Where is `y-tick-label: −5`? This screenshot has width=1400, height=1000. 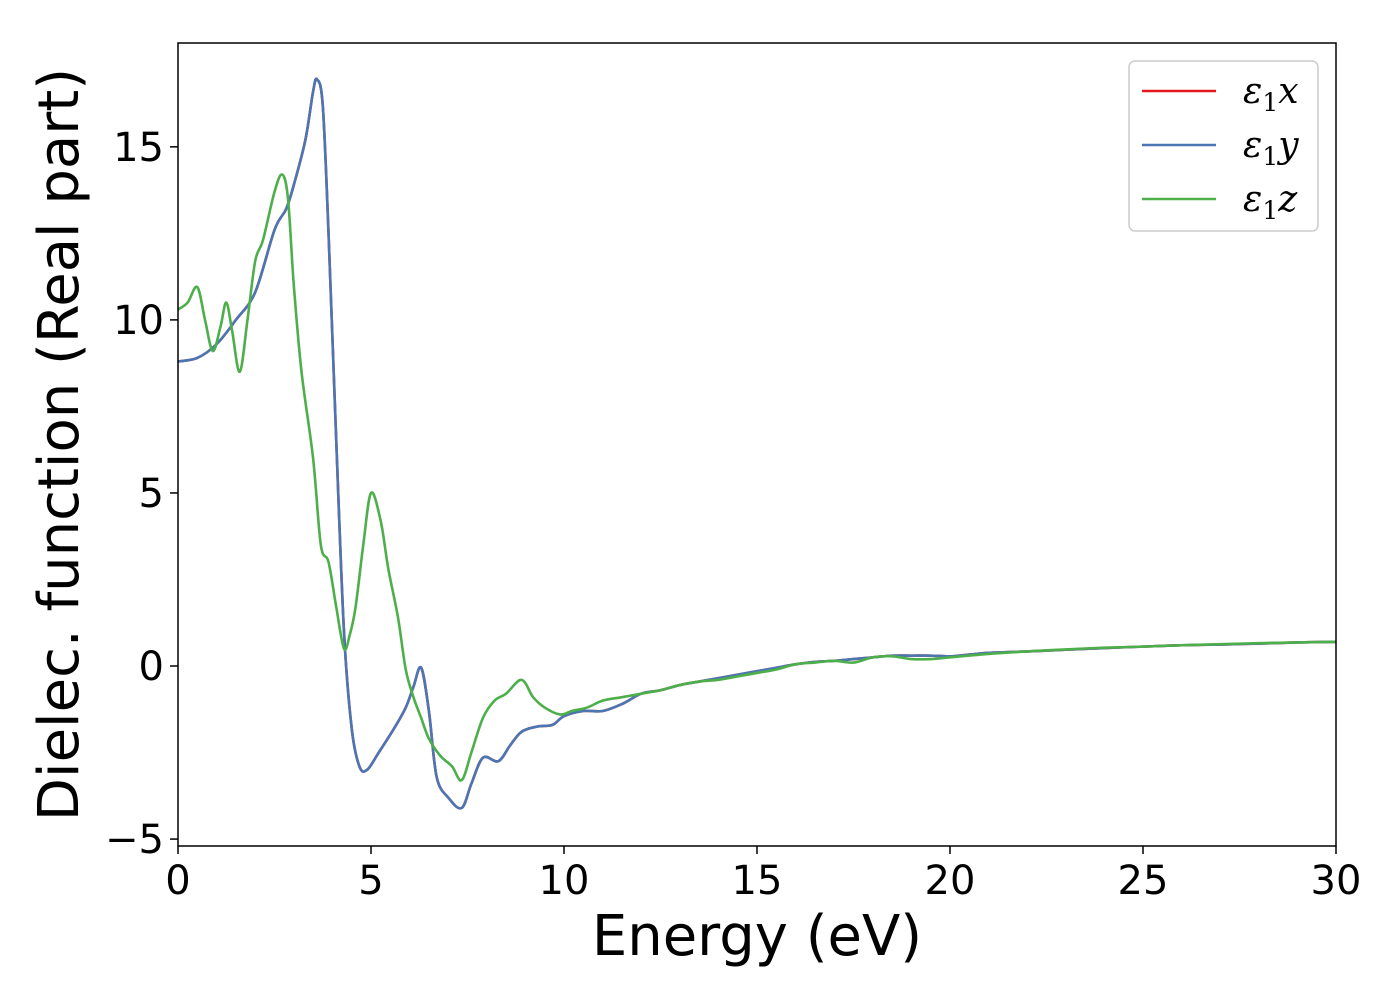 y-tick-label: −5 is located at coordinates (134, 840).